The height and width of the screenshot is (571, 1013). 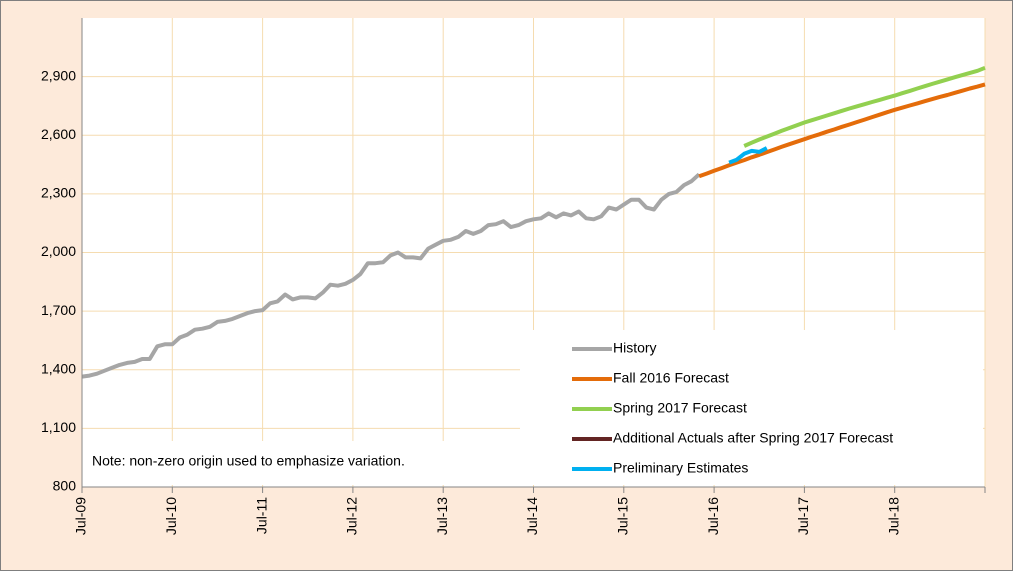 What do you see at coordinates (171, 516) in the screenshot?
I see `x-tick-label: Jul-10` at bounding box center [171, 516].